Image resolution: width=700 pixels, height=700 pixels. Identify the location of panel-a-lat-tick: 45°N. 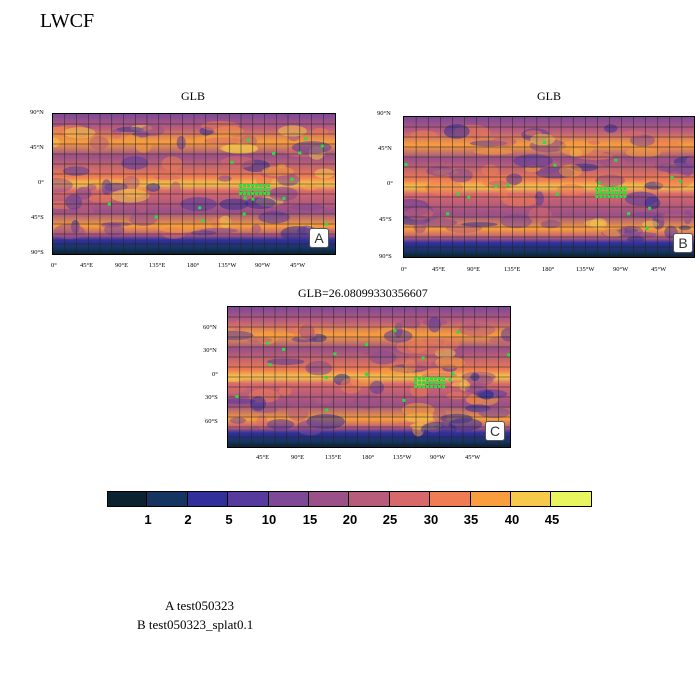
(37, 147).